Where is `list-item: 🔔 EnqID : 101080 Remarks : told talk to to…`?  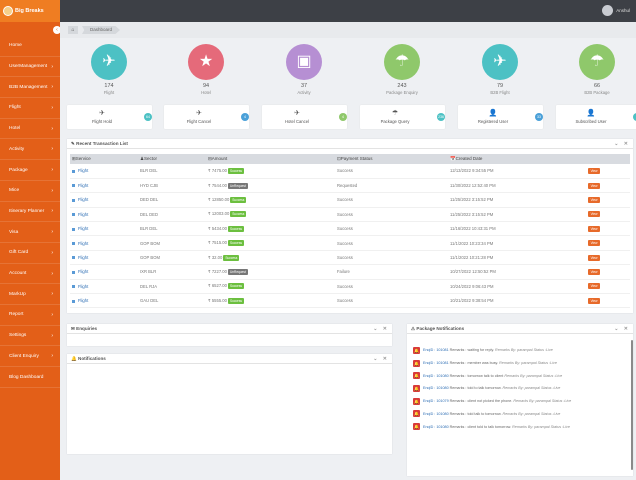 list-item: 🔔 EnqID : 101080 Remarks : told talk to to… is located at coordinates (518, 414).